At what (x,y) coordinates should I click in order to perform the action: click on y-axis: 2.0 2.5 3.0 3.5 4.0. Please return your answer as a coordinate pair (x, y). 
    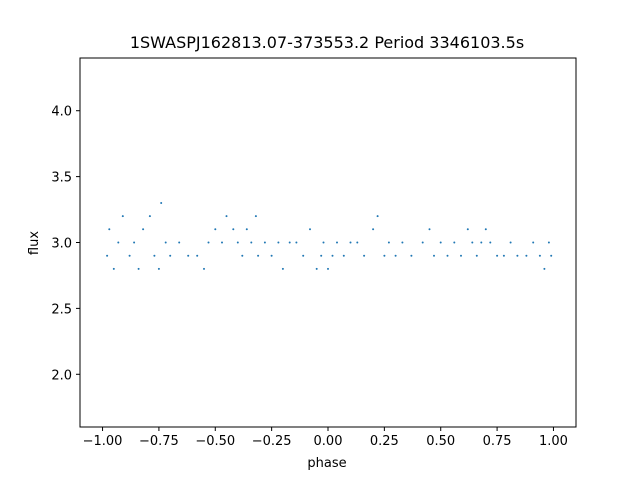
    Looking at the image, I should click on (65, 244).